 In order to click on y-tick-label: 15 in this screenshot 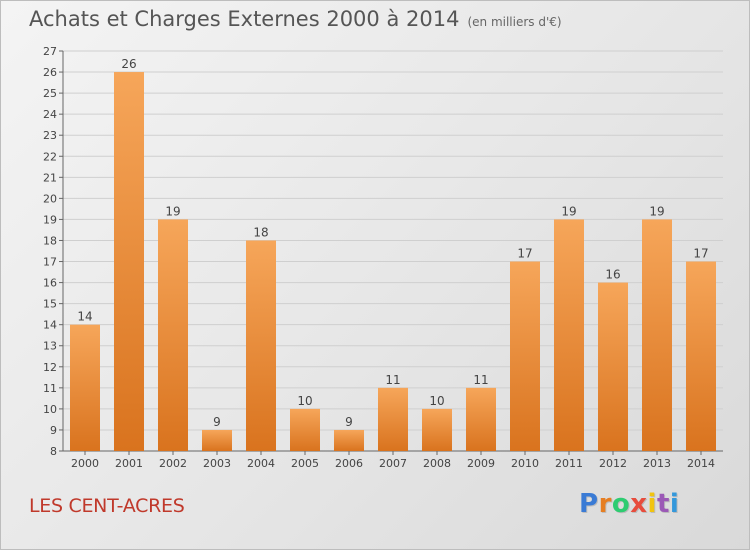, I will do `click(50, 304)`.